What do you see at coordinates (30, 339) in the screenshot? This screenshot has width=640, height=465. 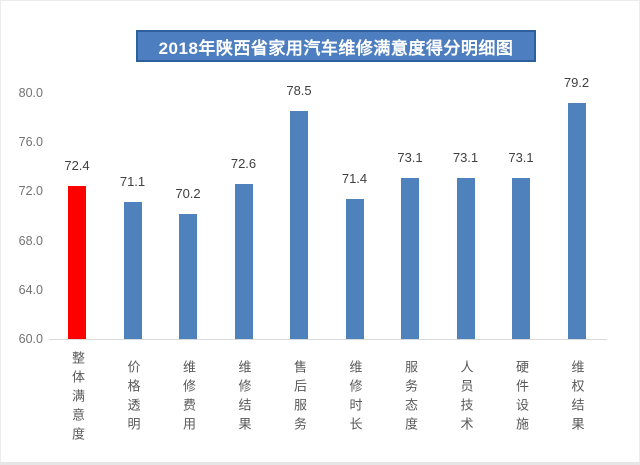 I see `y-axis-tick-label: 60.0` at bounding box center [30, 339].